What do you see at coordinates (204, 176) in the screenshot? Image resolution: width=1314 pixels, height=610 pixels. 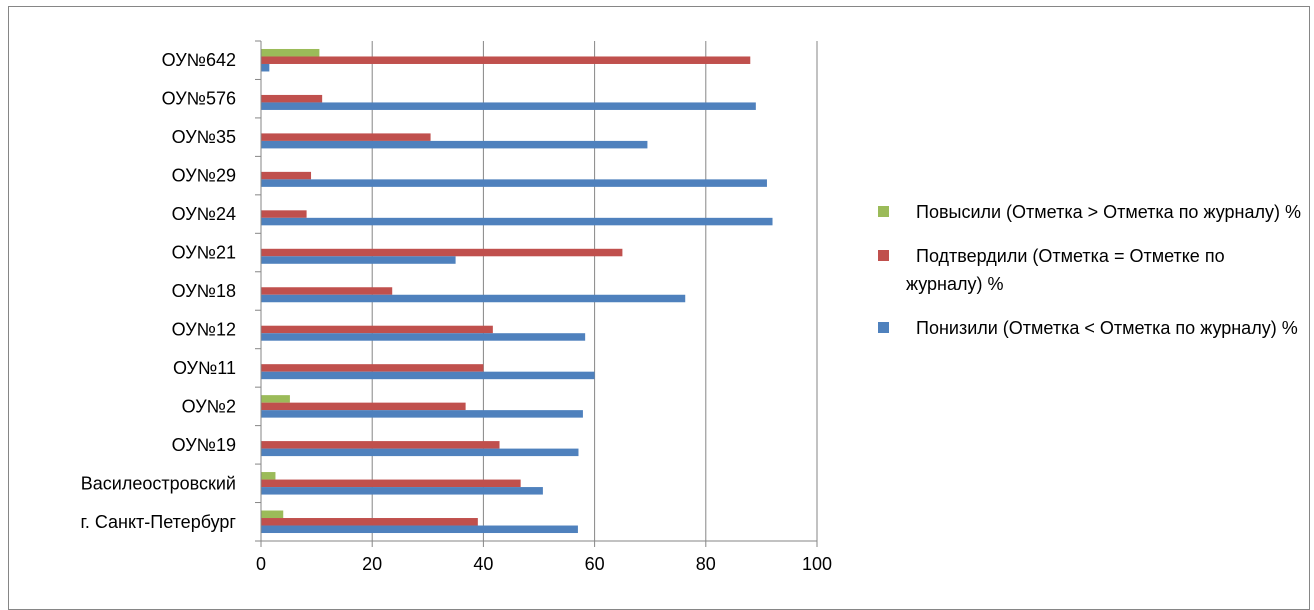 I see `category-label: ОУ№29` at bounding box center [204, 176].